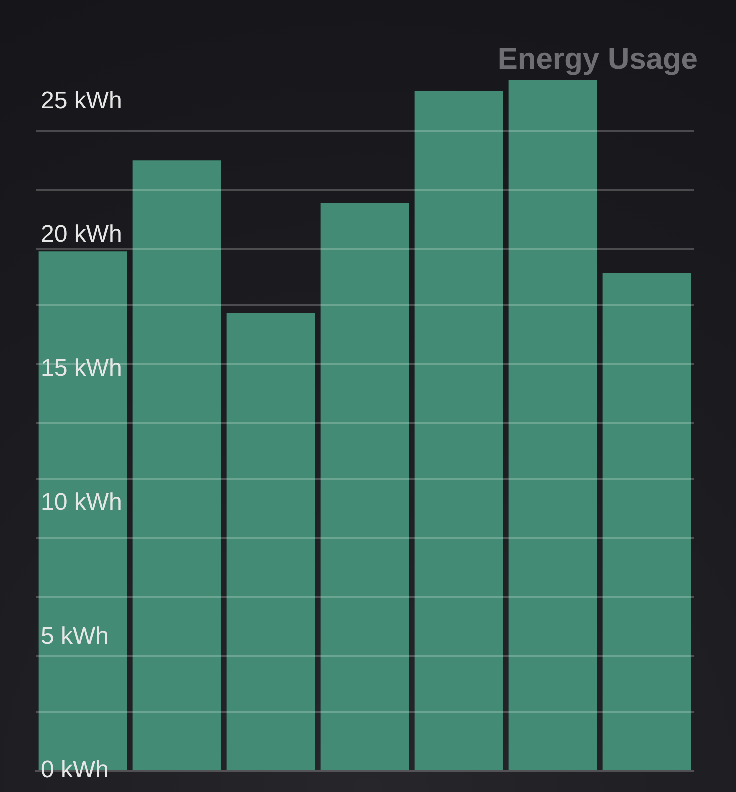 This screenshot has height=792, width=736. What do you see at coordinates (81, 502) in the screenshot?
I see `y-tick-label: 10 kWh` at bounding box center [81, 502].